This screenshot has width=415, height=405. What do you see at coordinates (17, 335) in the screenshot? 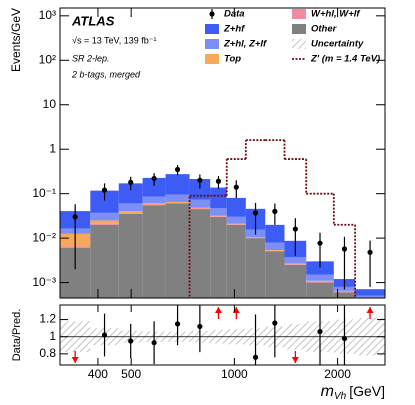
I see `ratio-y-axis-label: Data/Pred.` at bounding box center [17, 335].